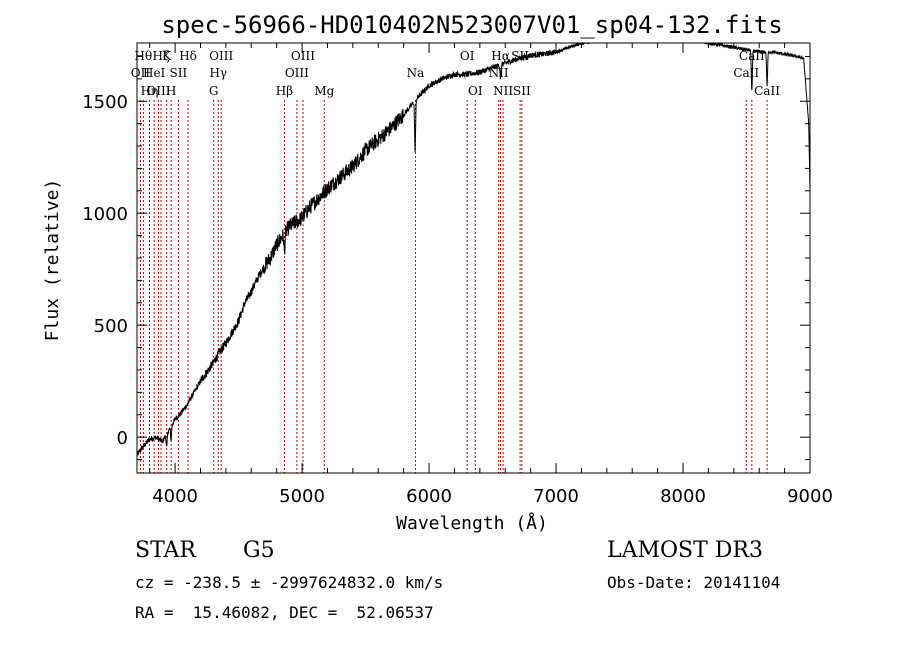 The image size is (900, 649). Describe the element at coordinates (167, 56) in the screenshot. I see `line-marker-label: K` at that location.